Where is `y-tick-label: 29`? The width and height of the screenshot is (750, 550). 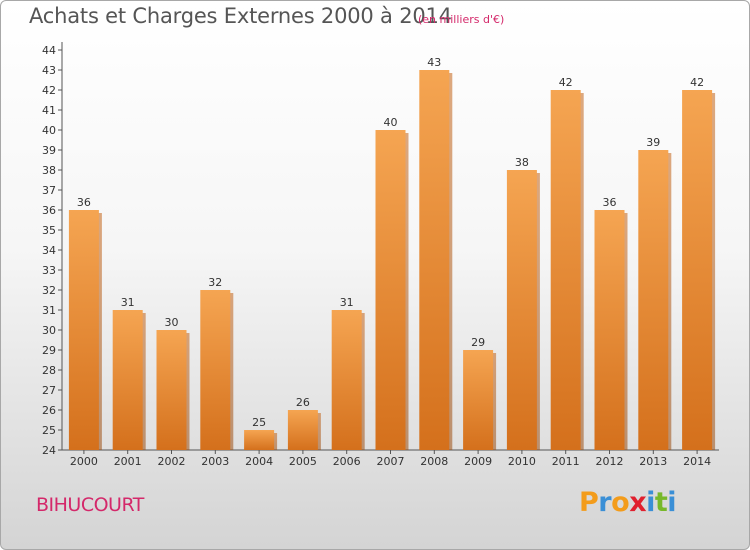
y-tick-label: 29 is located at coordinates (49, 350).